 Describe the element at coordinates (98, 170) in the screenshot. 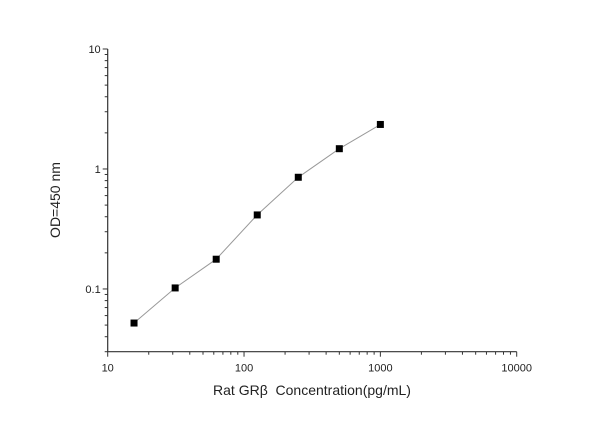

I see `y-tick-label: 1` at that location.